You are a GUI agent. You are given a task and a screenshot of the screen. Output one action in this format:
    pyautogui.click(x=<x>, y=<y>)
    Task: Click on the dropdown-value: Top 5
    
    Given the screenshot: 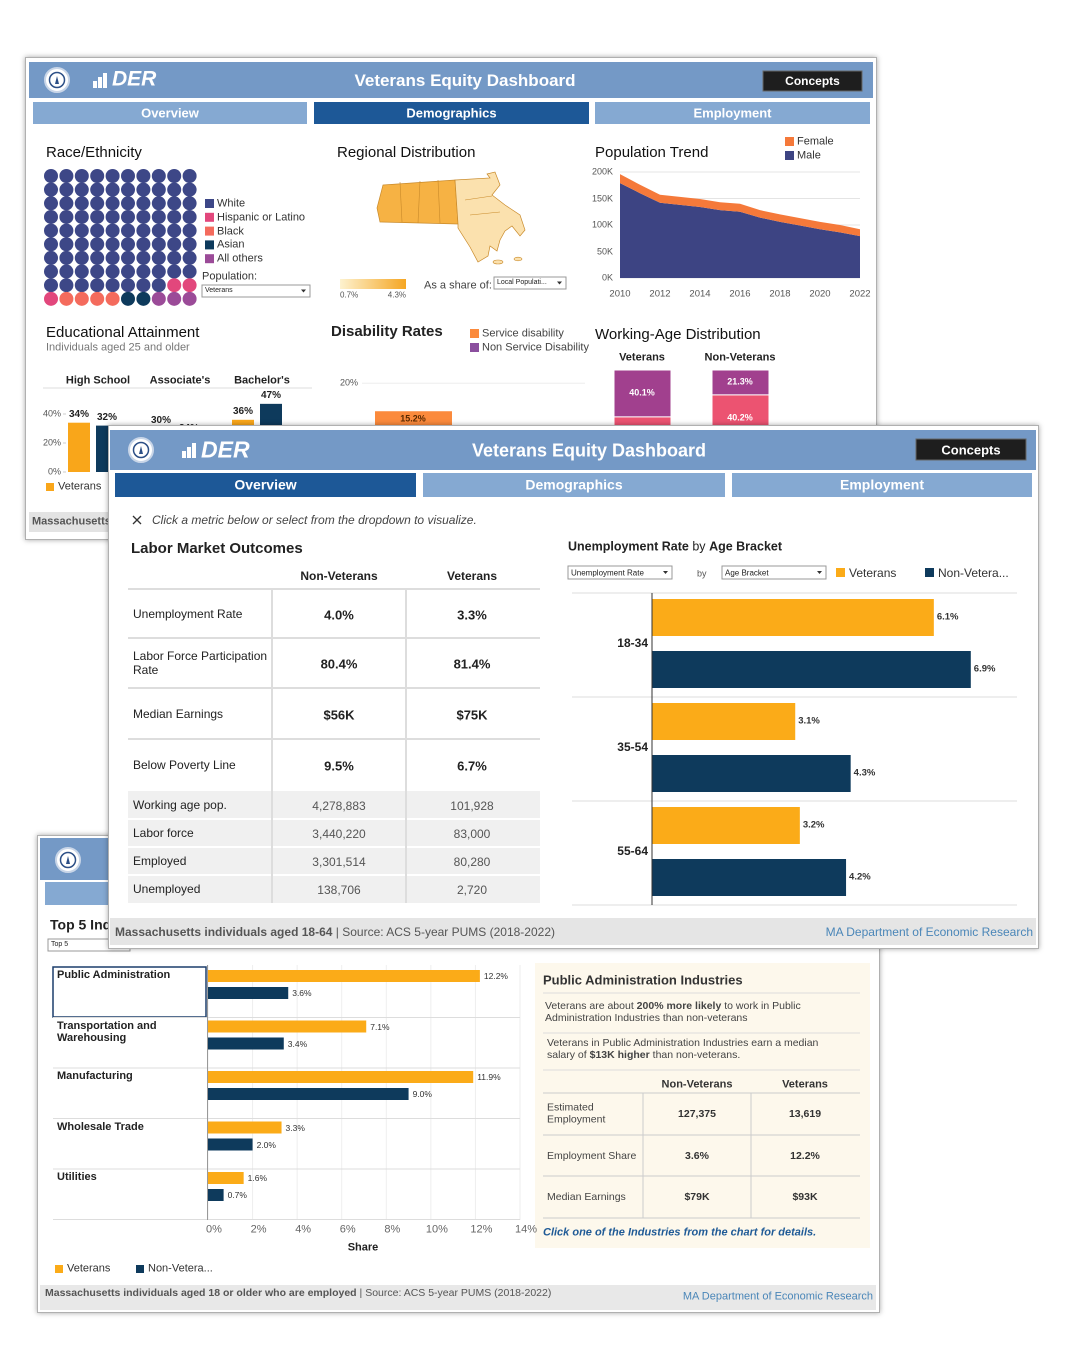 What is the action you would take?
    pyautogui.click(x=60, y=944)
    